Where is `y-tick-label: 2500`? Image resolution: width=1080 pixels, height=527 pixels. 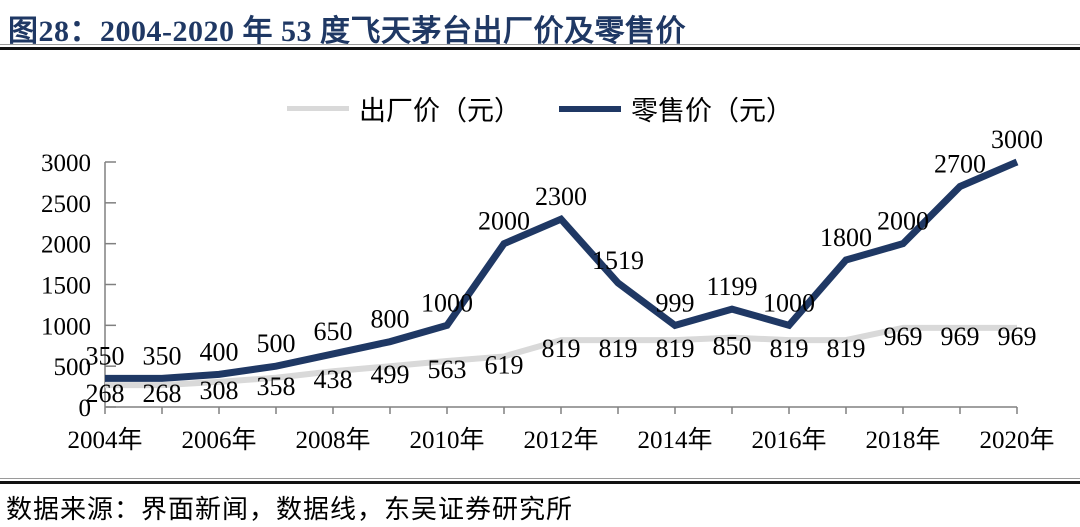 y-tick-label: 2500 is located at coordinates (66, 204).